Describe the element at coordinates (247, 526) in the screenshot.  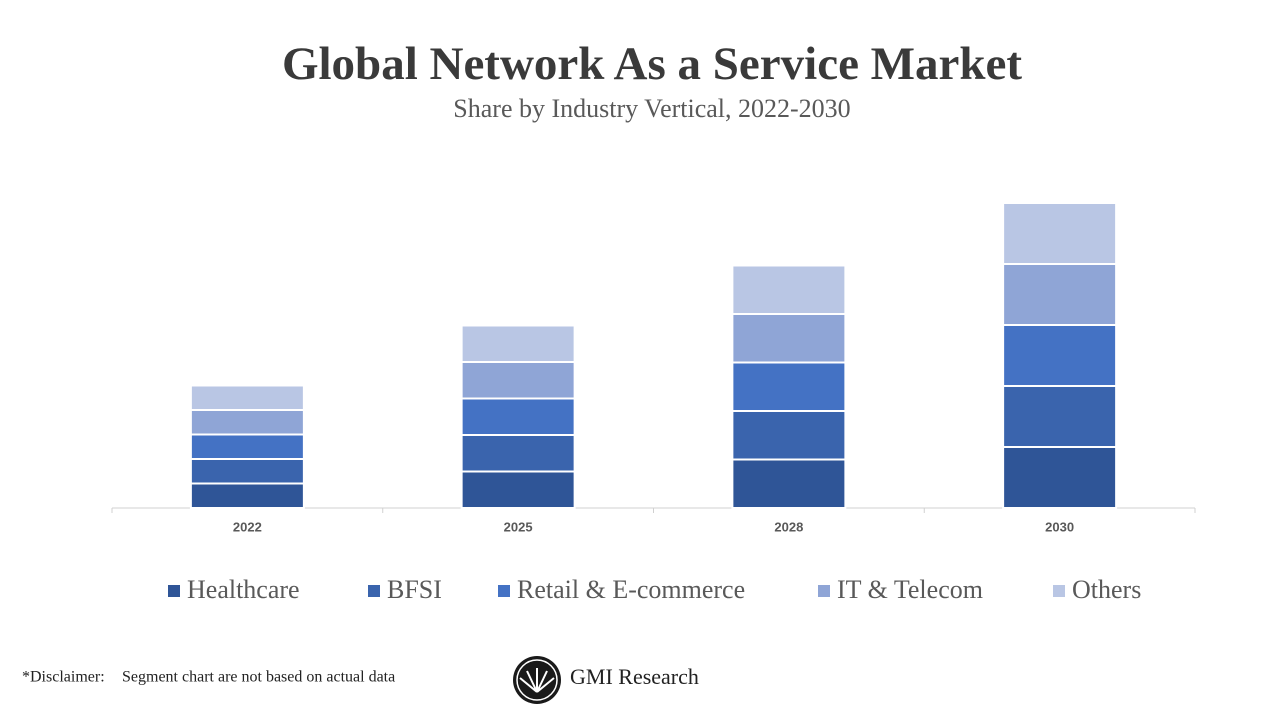
I see `x-tick-label: 2022` at that location.